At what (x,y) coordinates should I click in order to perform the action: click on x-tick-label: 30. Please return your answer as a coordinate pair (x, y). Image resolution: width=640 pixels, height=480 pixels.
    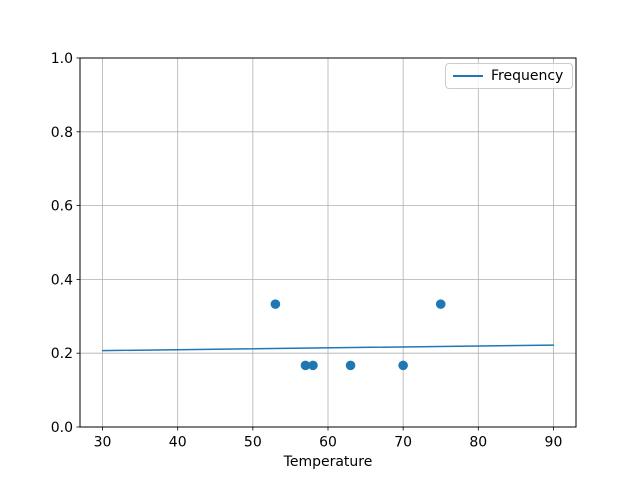
    Looking at the image, I should click on (103, 443).